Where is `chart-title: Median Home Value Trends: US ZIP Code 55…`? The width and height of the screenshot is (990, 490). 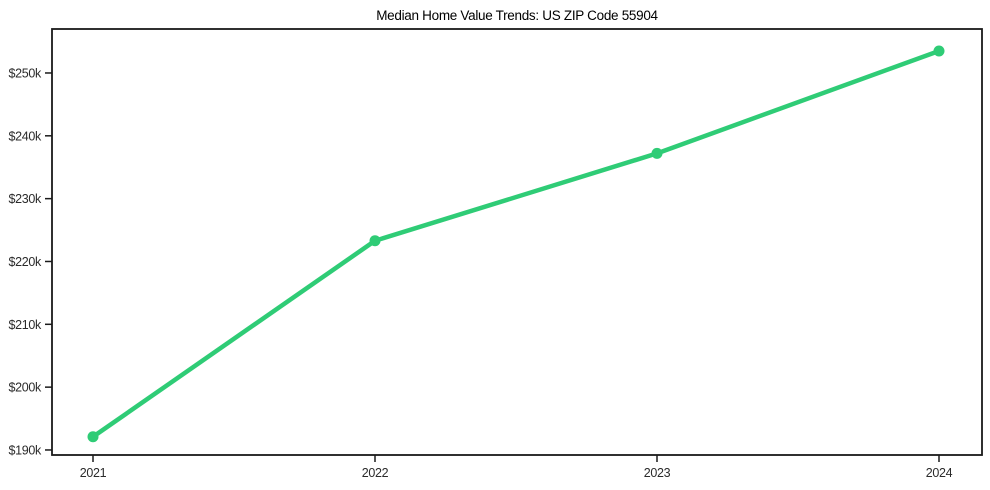 chart-title: Median Home Value Trends: US ZIP Code 55… is located at coordinates (517, 15).